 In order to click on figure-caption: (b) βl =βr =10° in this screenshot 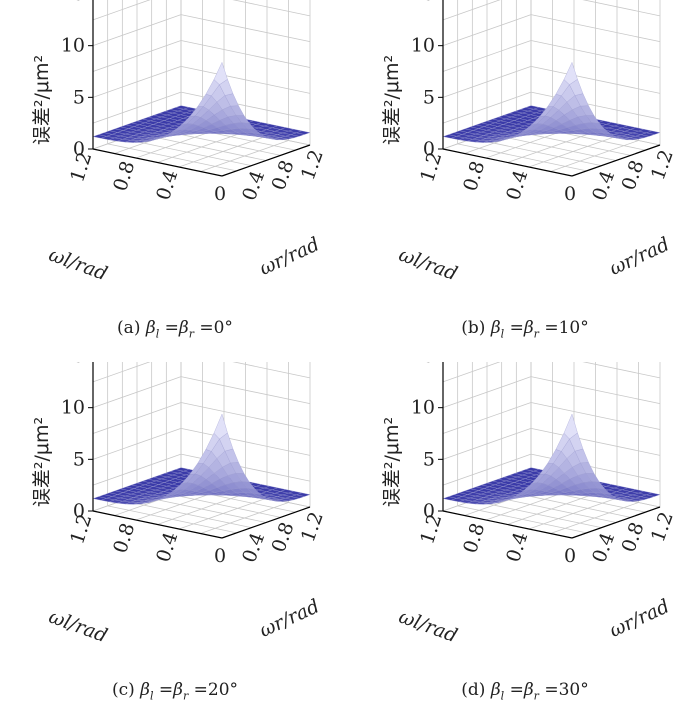, I will do `click(525, 329)`.